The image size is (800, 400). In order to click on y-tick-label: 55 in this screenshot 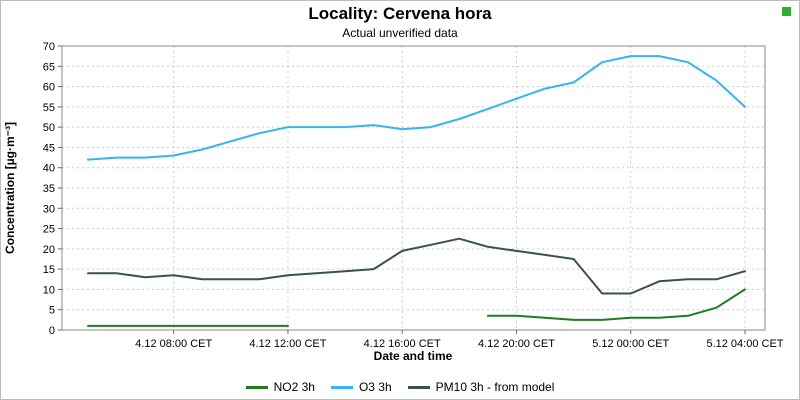, I will do `click(49, 108)`.